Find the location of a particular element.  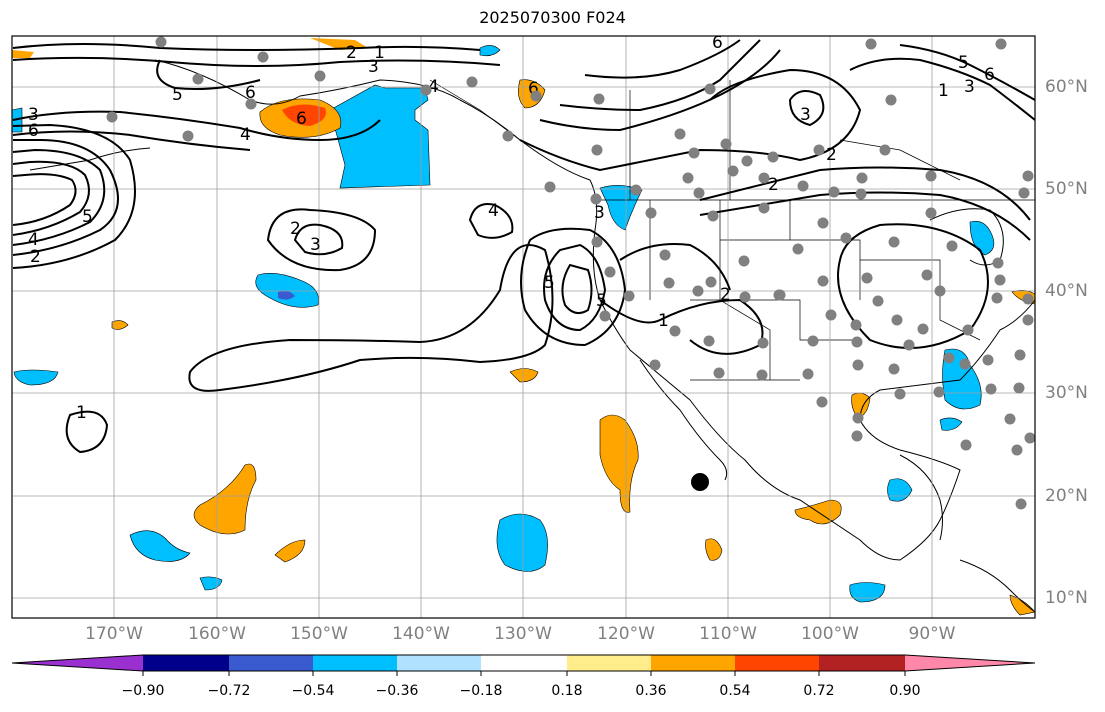

lon-label: 150°W is located at coordinates (319, 634).